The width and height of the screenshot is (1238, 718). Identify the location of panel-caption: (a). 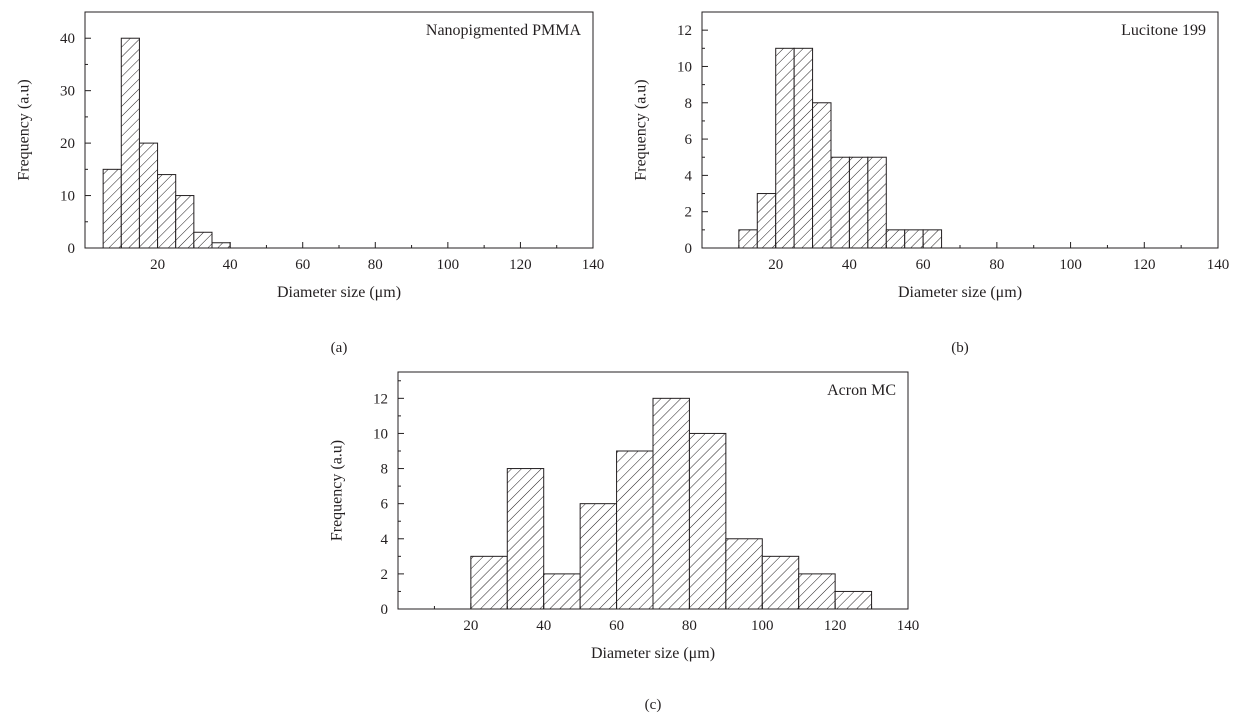
(339, 348).